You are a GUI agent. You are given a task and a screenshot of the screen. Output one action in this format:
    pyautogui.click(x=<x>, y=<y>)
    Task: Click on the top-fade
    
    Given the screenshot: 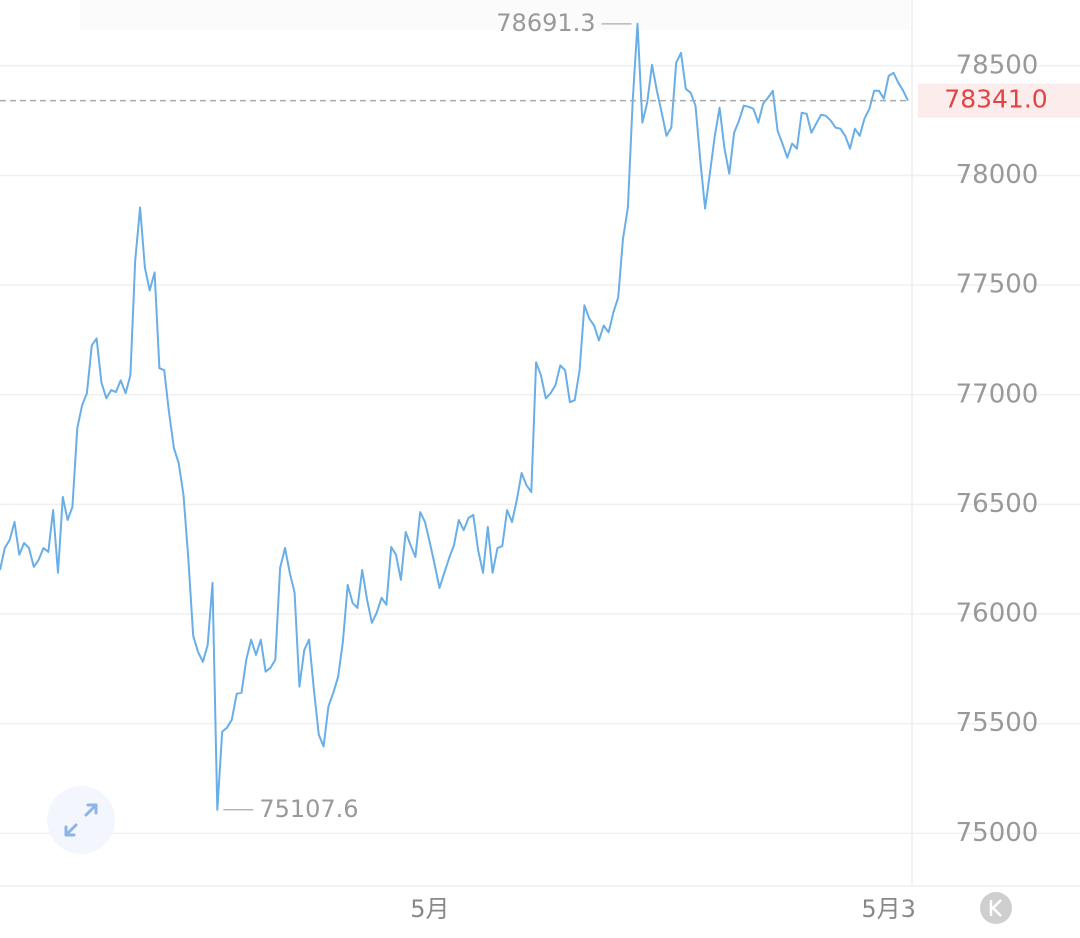 What is the action you would take?
    pyautogui.click(x=495, y=15)
    